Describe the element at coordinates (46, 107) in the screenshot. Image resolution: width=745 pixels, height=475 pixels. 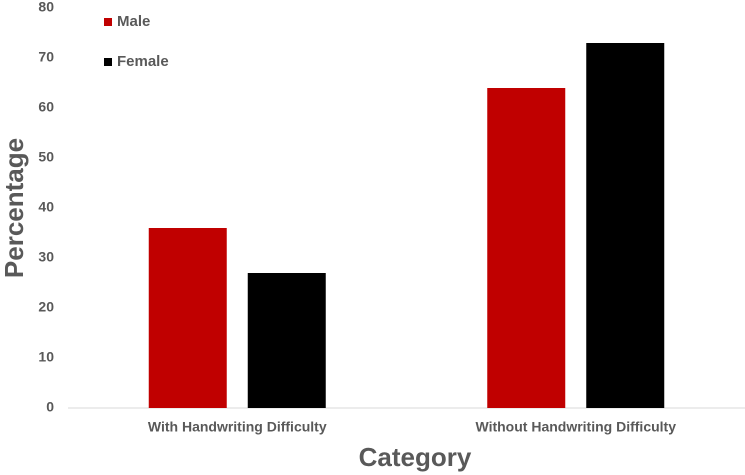
I see `y-tick-label: 60` at that location.